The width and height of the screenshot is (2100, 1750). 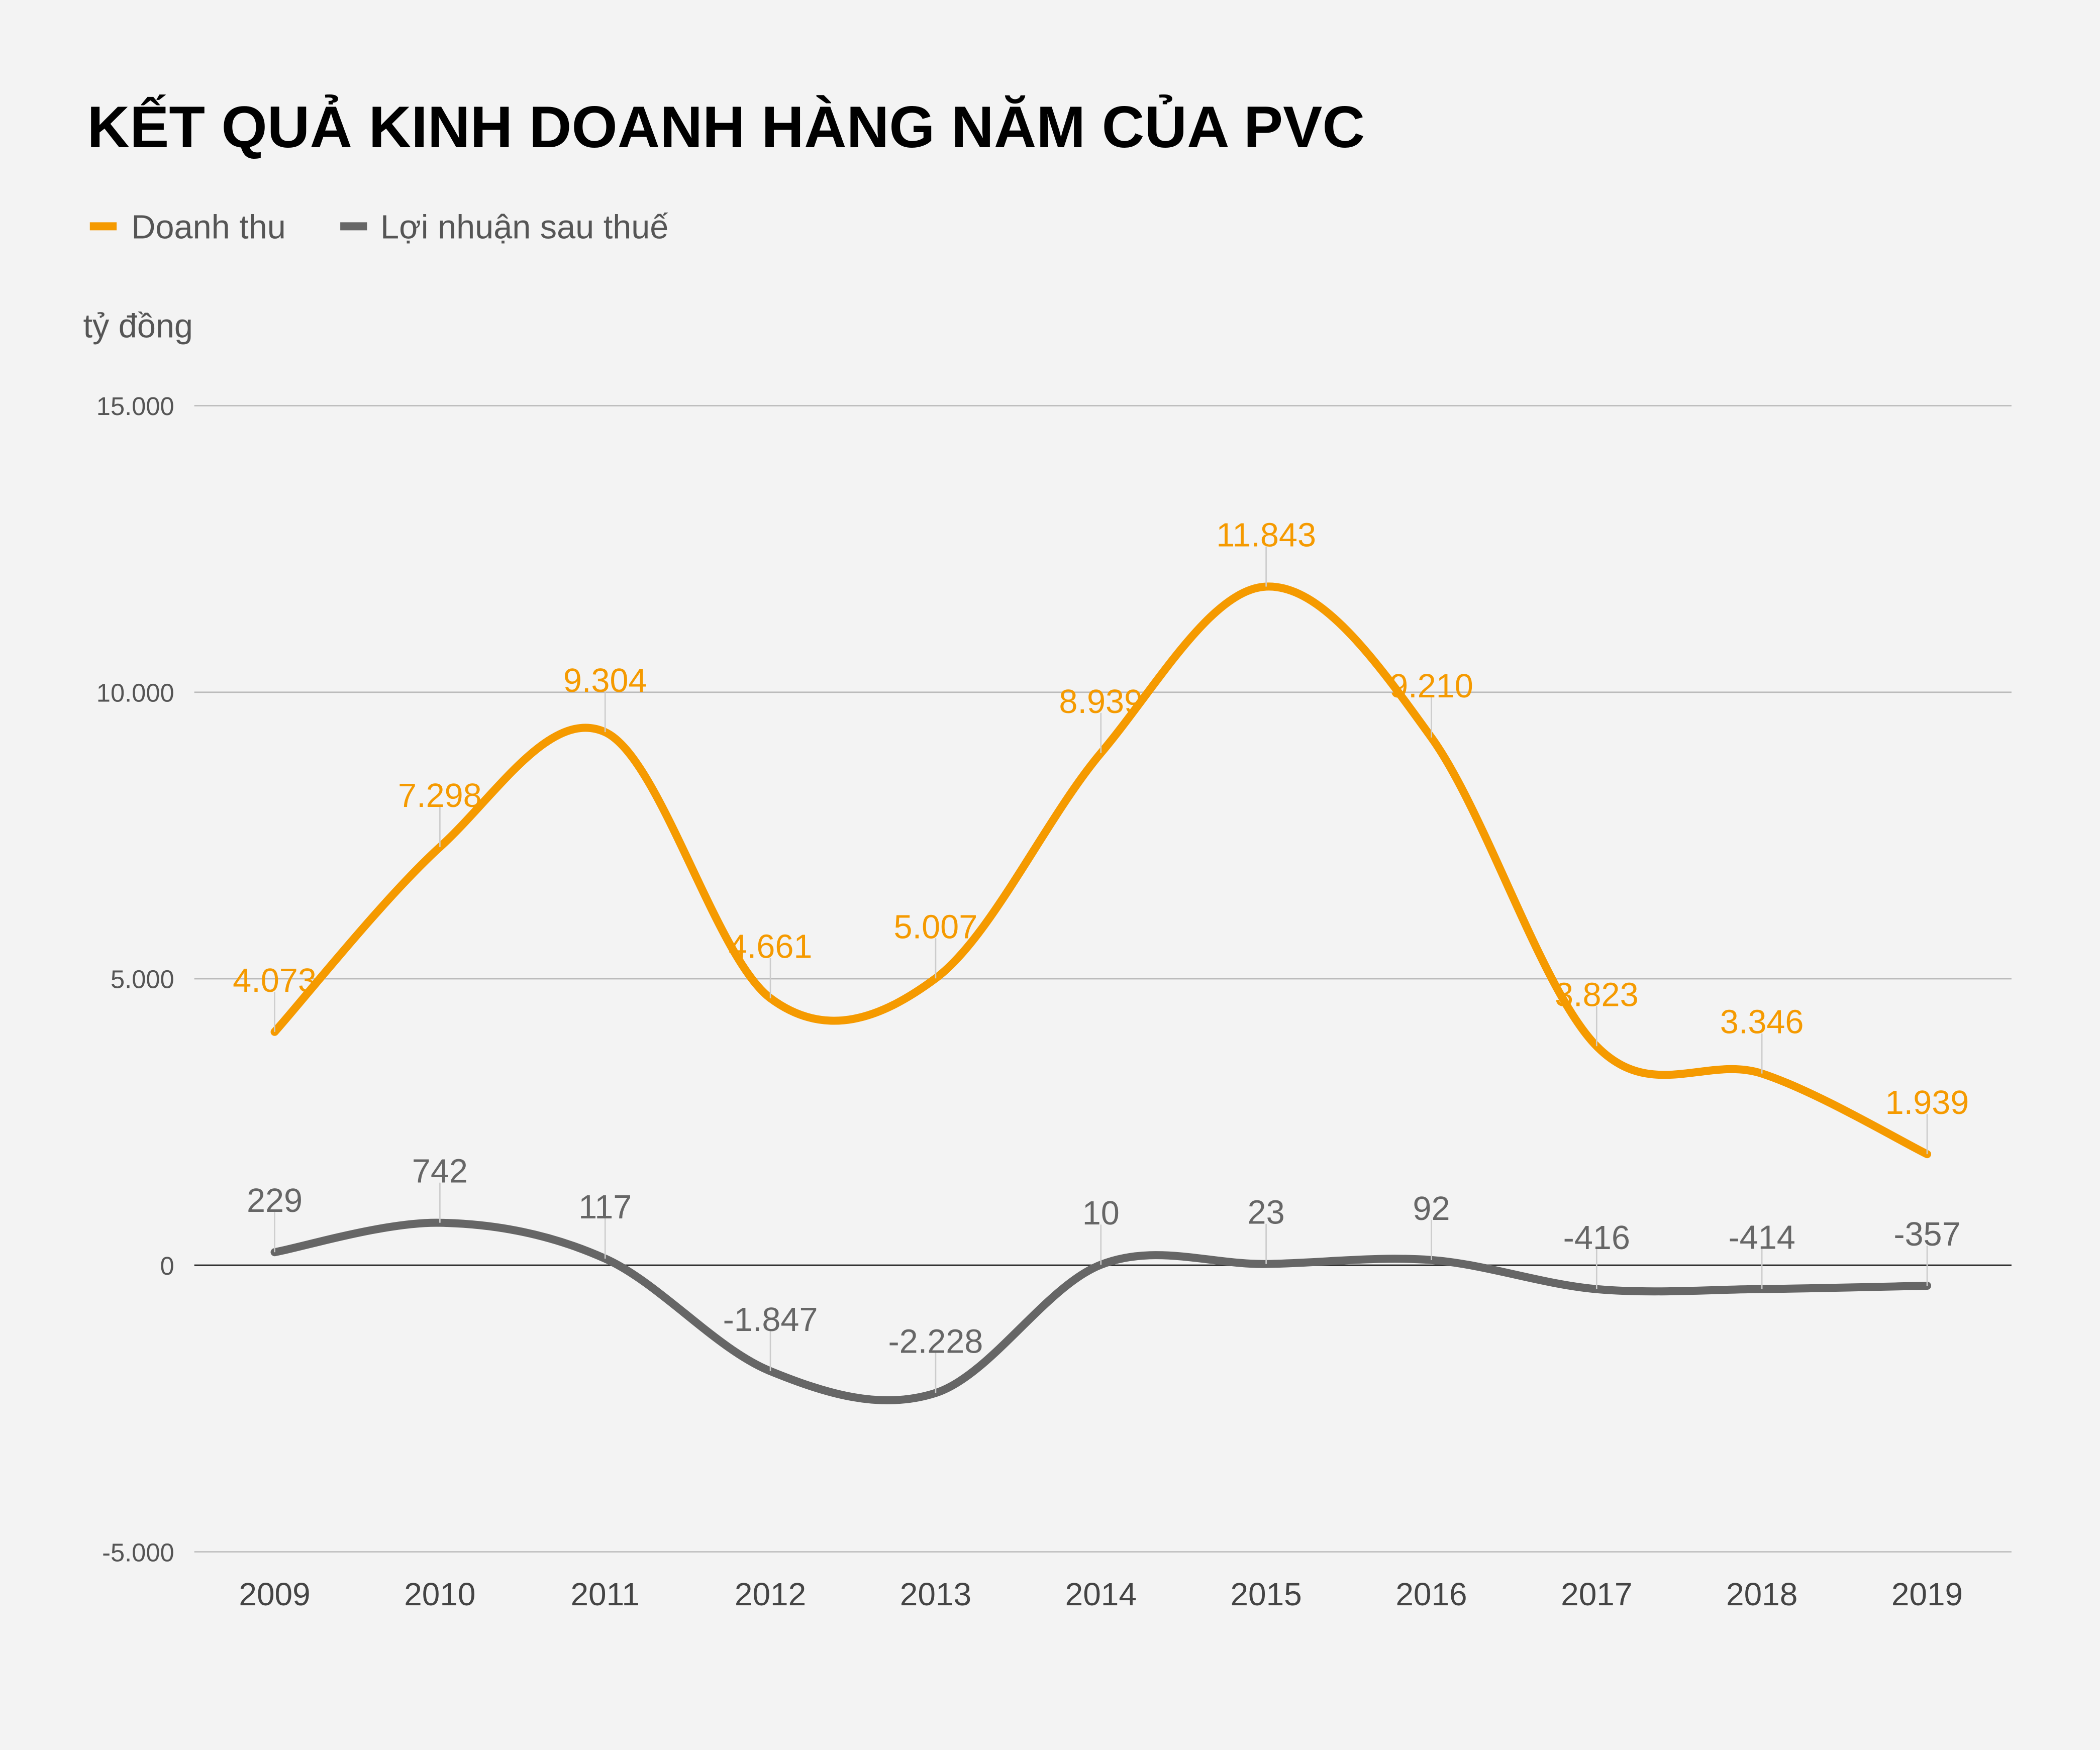 I want to click on legend-label-revenue: Doanh thu, so click(x=208, y=227).